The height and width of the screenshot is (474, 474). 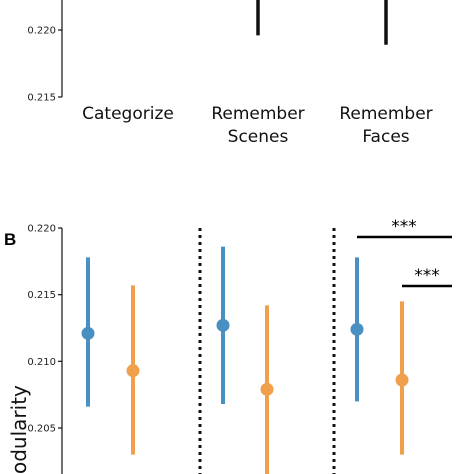 What do you see at coordinates (10, 239) in the screenshot?
I see `panel-b-letter: B` at bounding box center [10, 239].